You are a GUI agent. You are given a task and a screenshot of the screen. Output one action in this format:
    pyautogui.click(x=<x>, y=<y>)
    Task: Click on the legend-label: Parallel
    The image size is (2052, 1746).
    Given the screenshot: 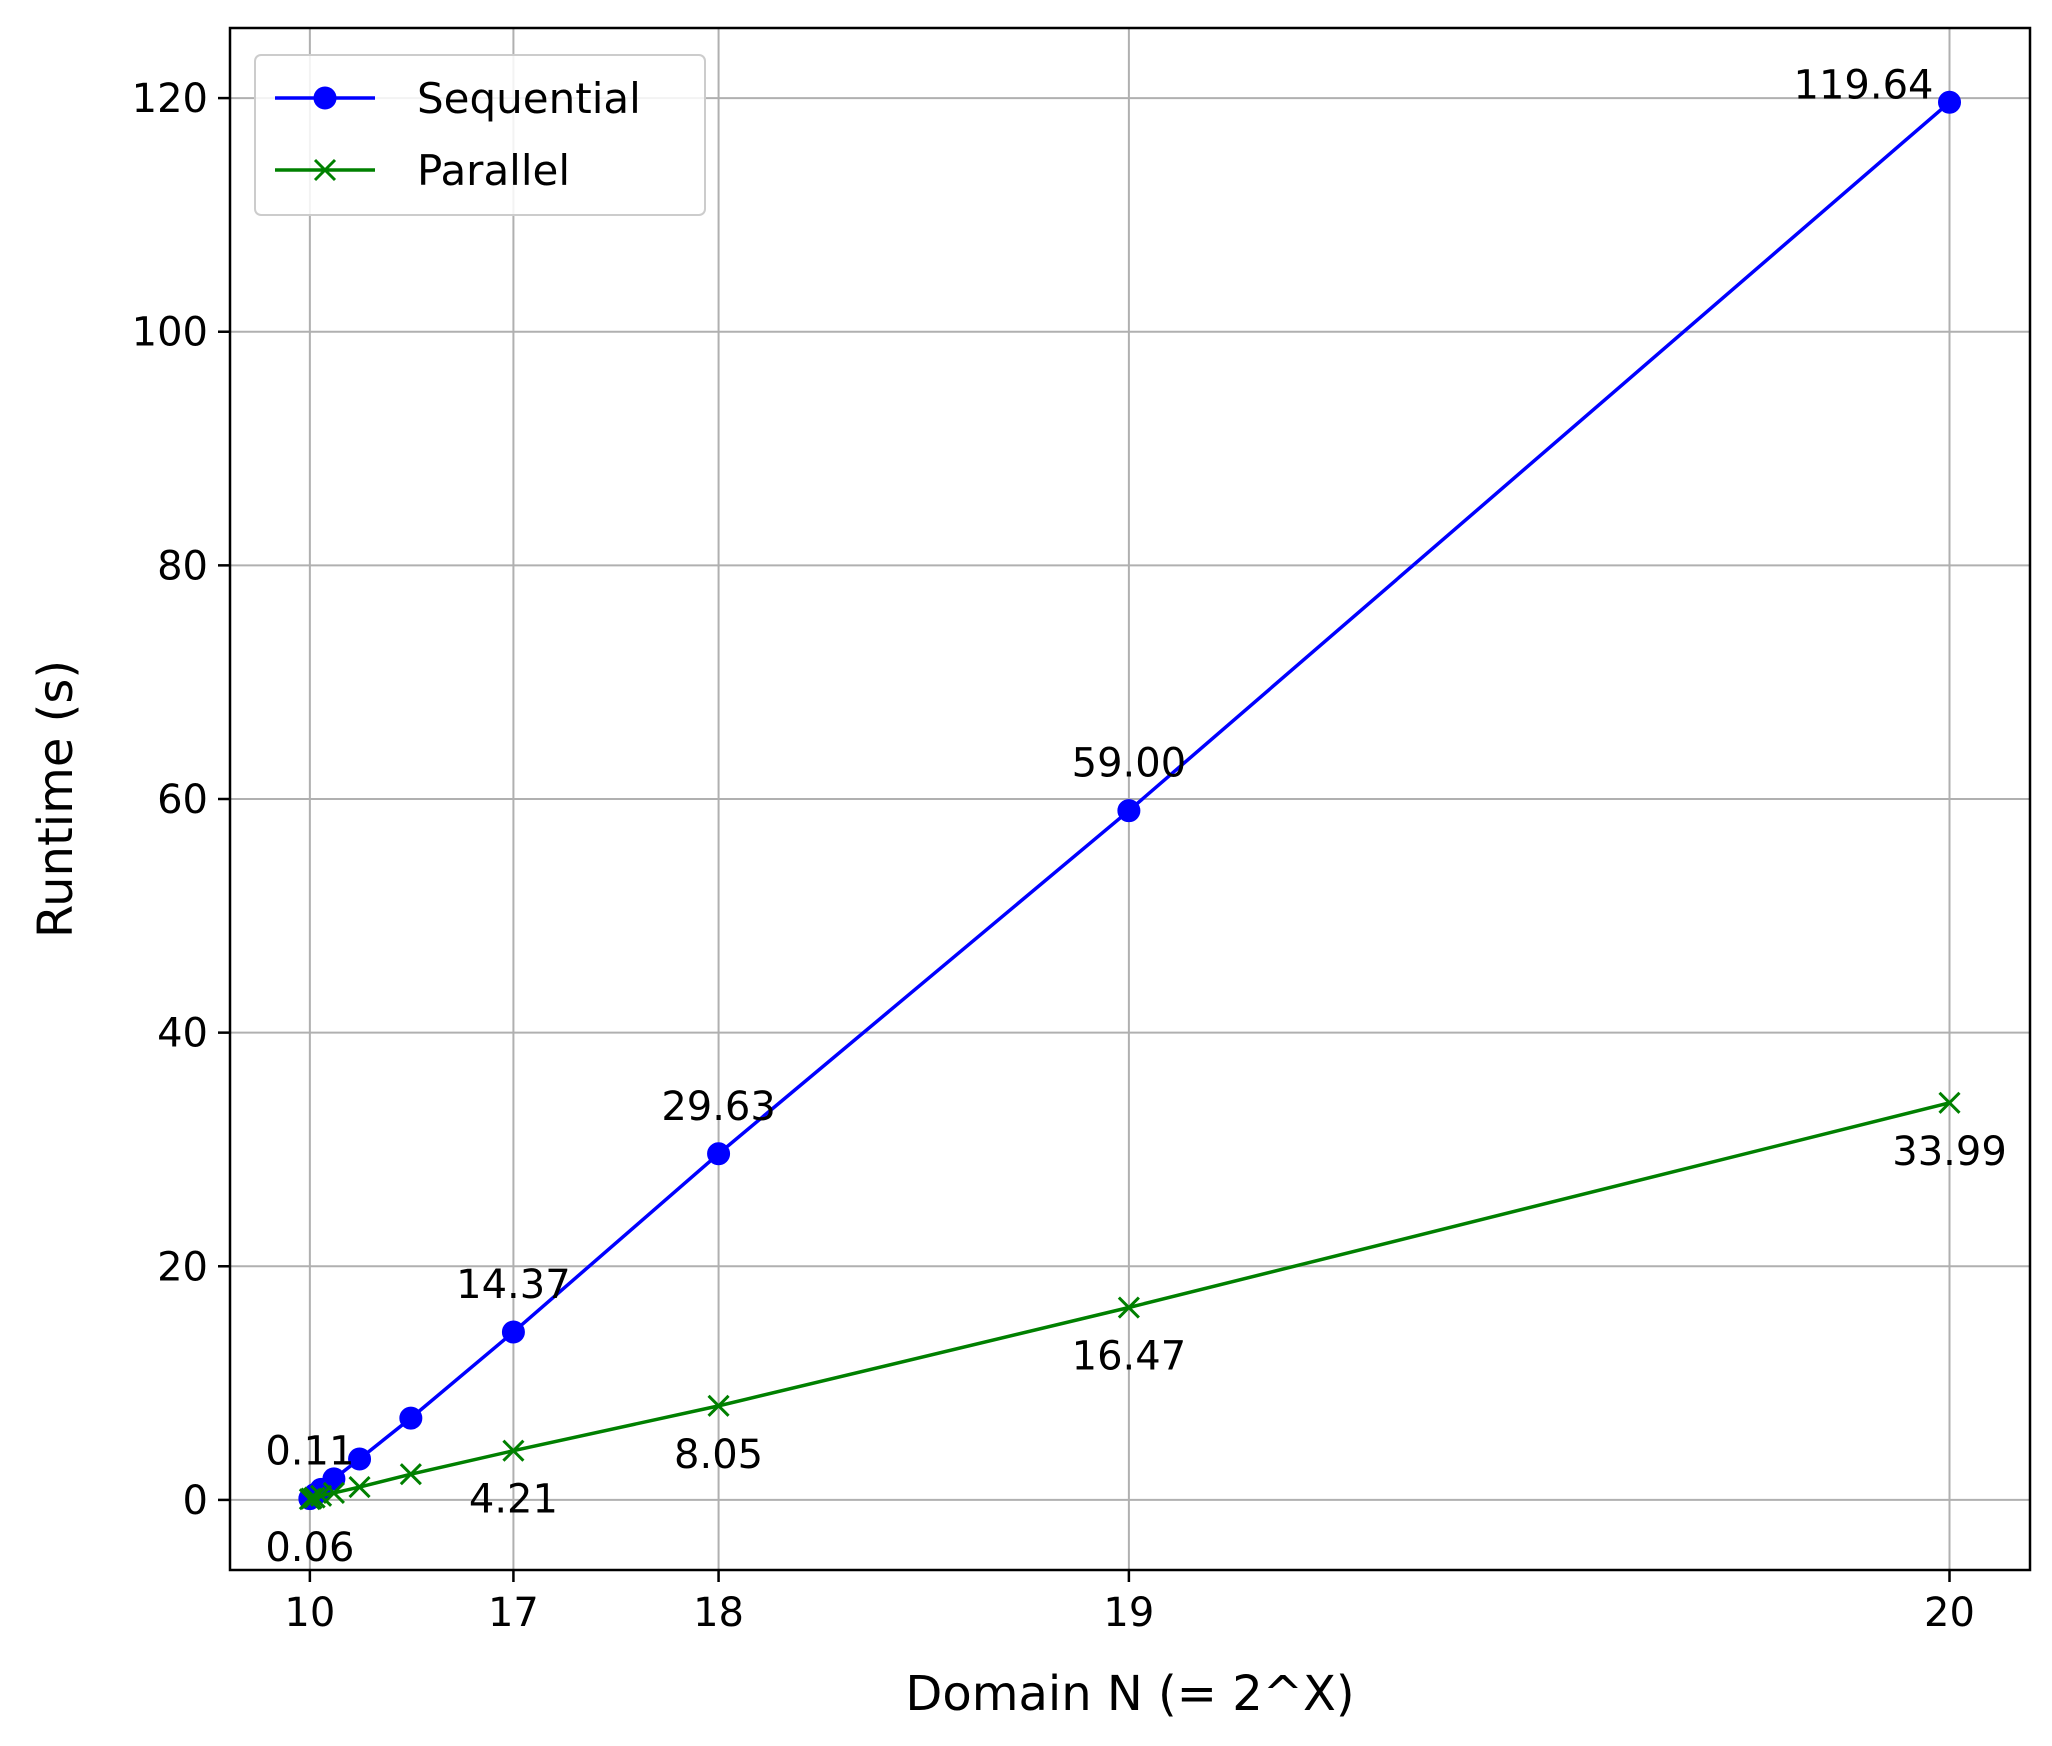 What is the action you would take?
    pyautogui.click(x=493, y=170)
    